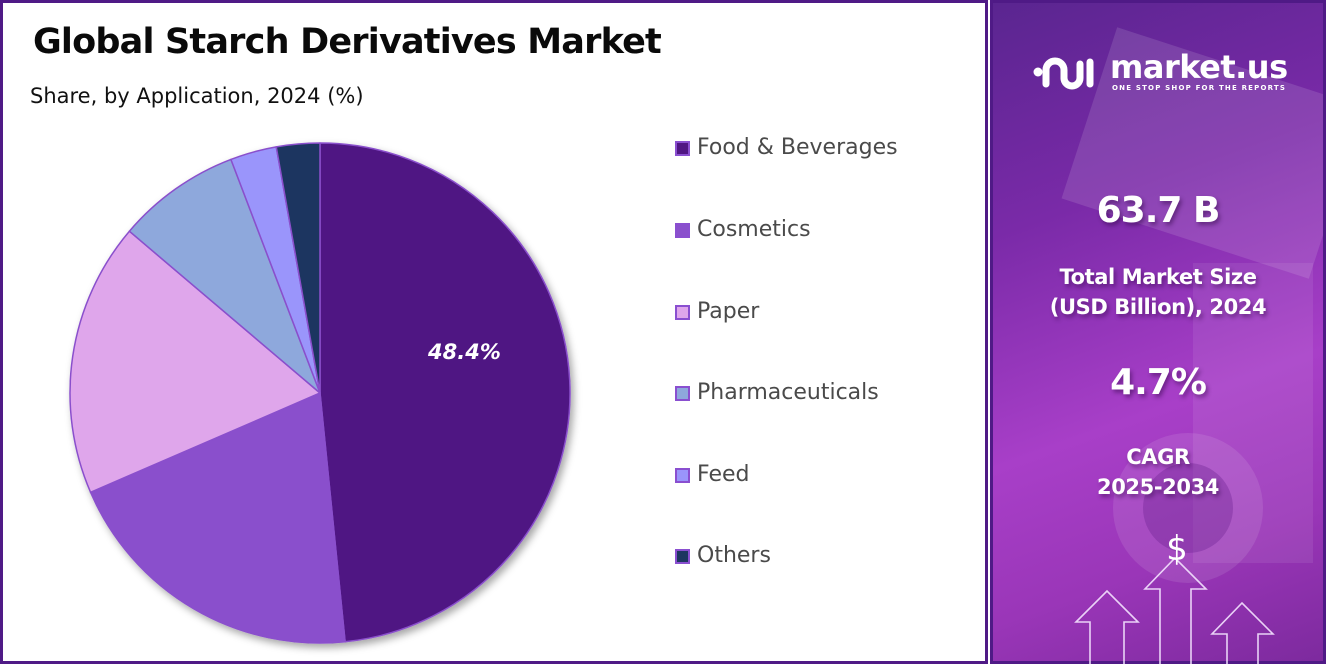 This screenshot has height=669, width=1326. I want to click on market-size-label-line1: Total Market Size, so click(1158, 277).